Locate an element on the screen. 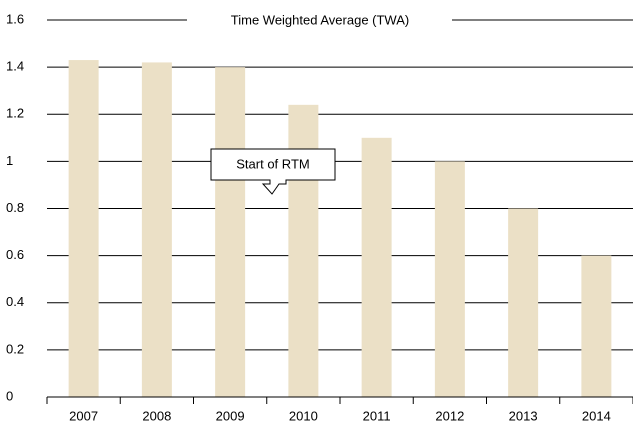 The height and width of the screenshot is (423, 633). x-tick-label: 2014 is located at coordinates (596, 415).